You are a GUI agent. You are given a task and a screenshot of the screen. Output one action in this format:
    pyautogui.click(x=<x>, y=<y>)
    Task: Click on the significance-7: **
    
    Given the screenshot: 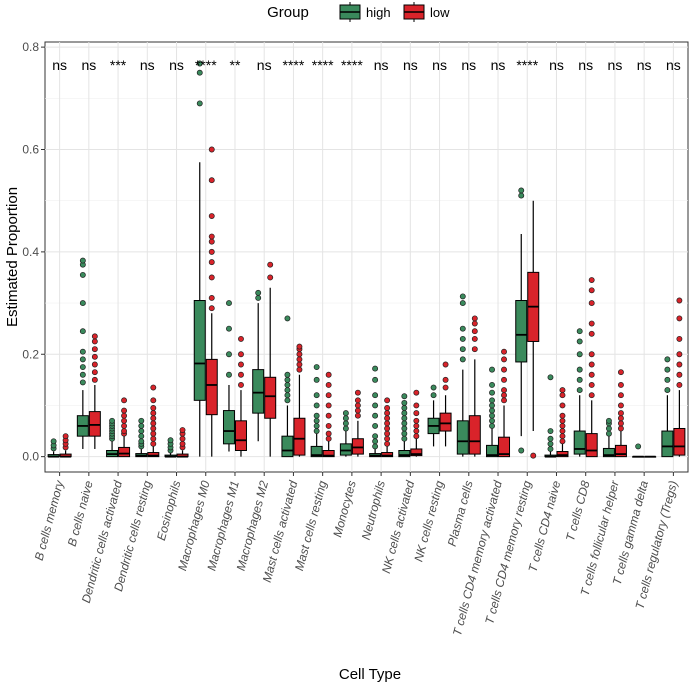 What is the action you would take?
    pyautogui.click(x=235, y=65)
    